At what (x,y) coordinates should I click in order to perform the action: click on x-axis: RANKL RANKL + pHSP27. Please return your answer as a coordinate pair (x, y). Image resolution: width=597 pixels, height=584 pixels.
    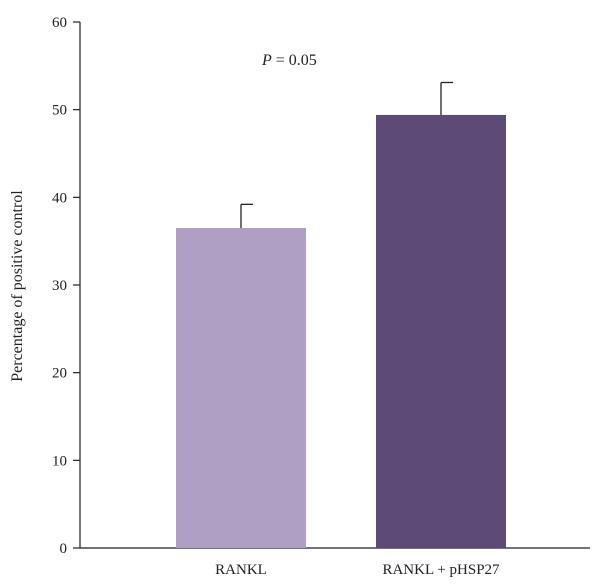
    Looking at the image, I should click on (335, 562).